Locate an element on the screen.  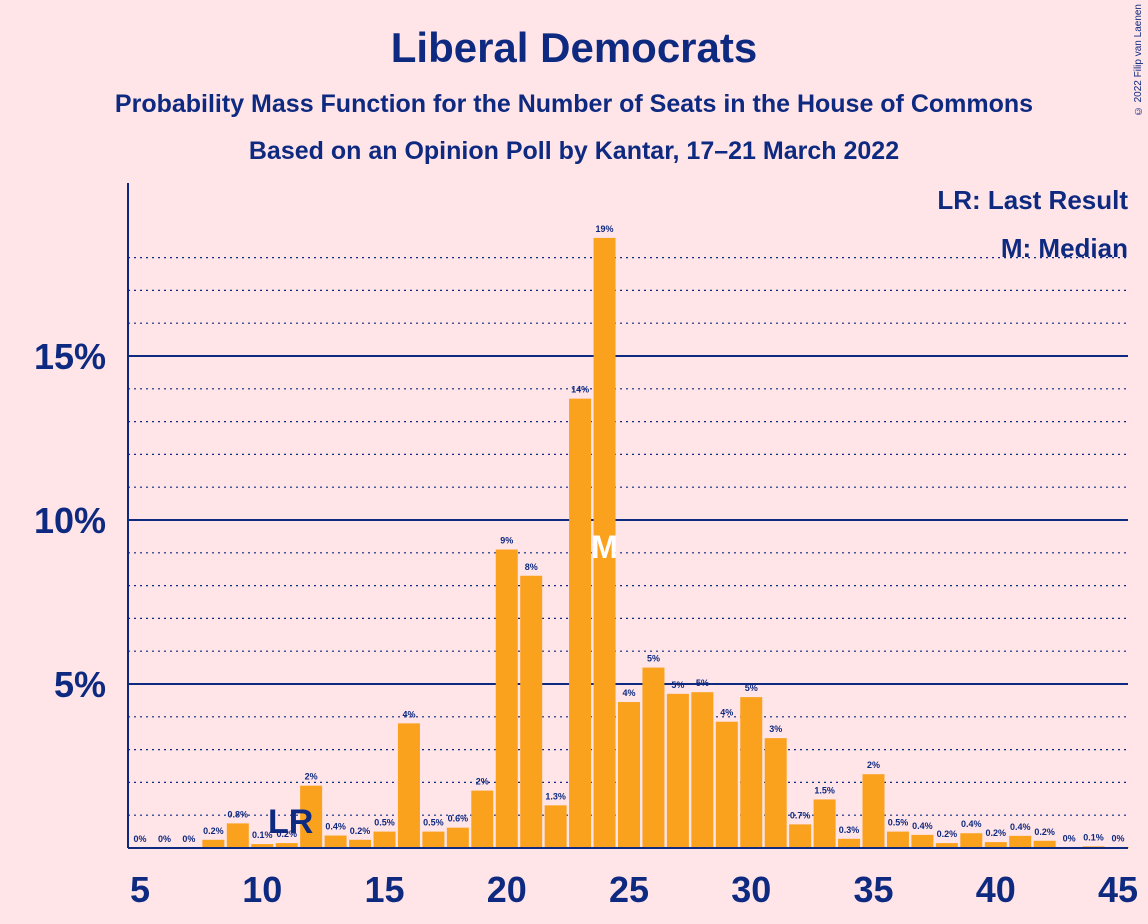
x-tick-label: 5 is located at coordinates (140, 889).